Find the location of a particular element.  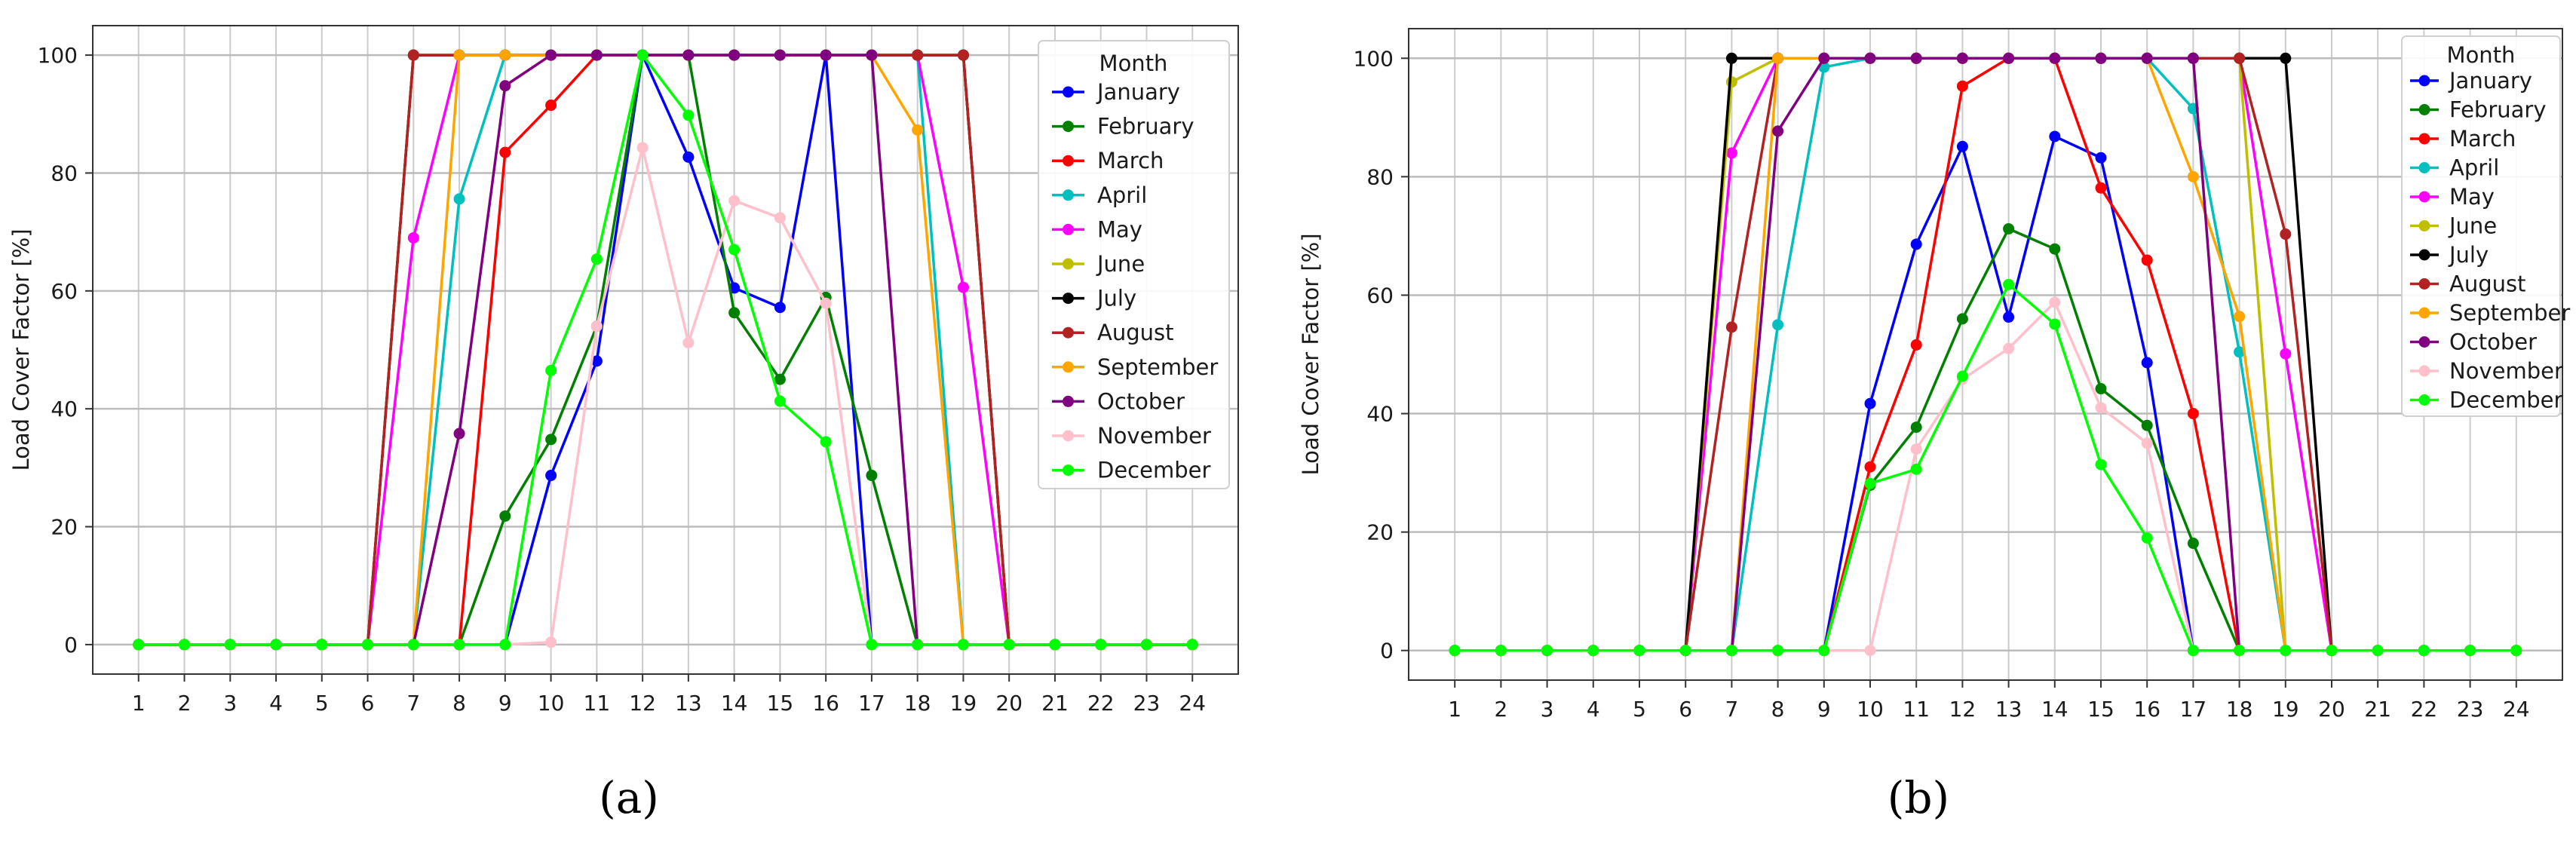

x-tick-label: 9 is located at coordinates (505, 704).